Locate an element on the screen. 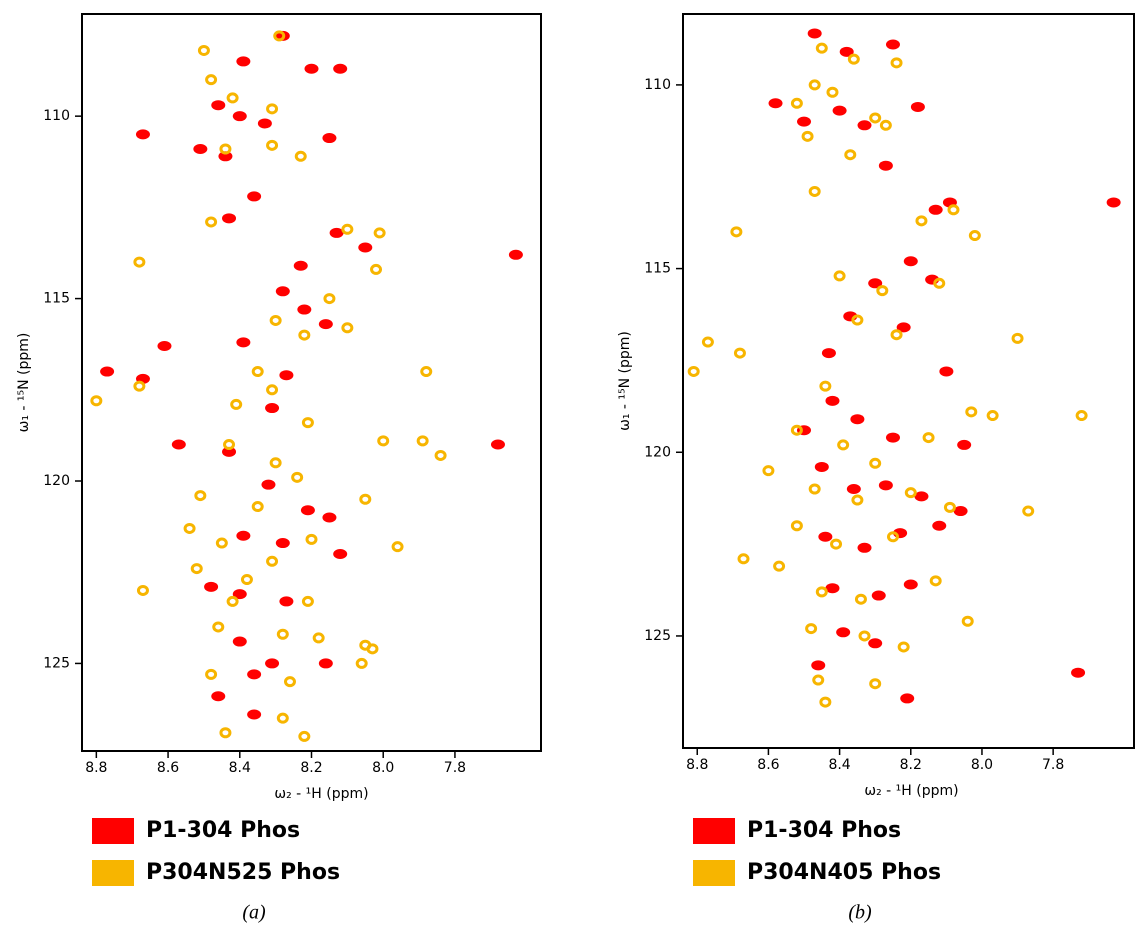 This screenshot has height=931, width=1135. x-axis-label: ω₂ - ¹H (ppm) is located at coordinates (911, 791).